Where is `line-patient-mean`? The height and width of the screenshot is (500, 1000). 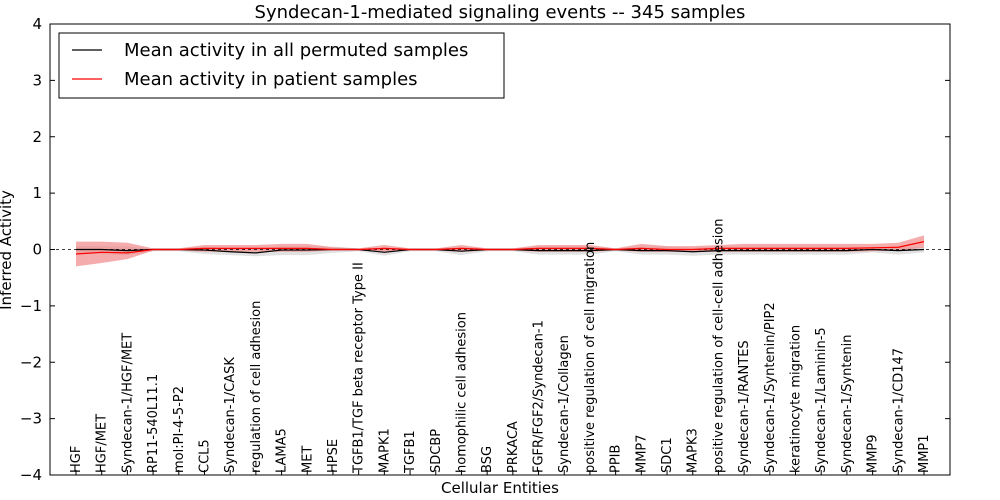 line-patient-mean is located at coordinates (500, 248).